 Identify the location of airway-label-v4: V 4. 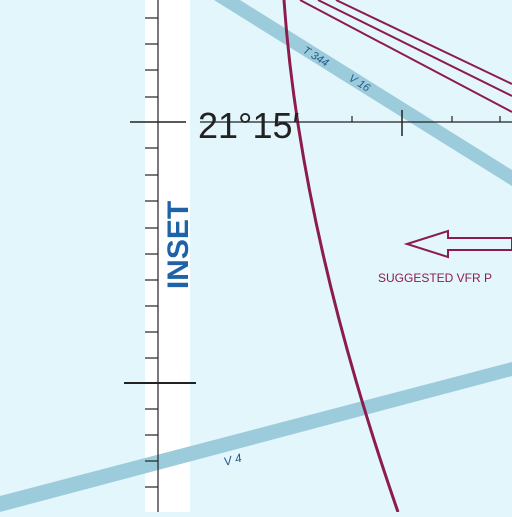
(232, 460).